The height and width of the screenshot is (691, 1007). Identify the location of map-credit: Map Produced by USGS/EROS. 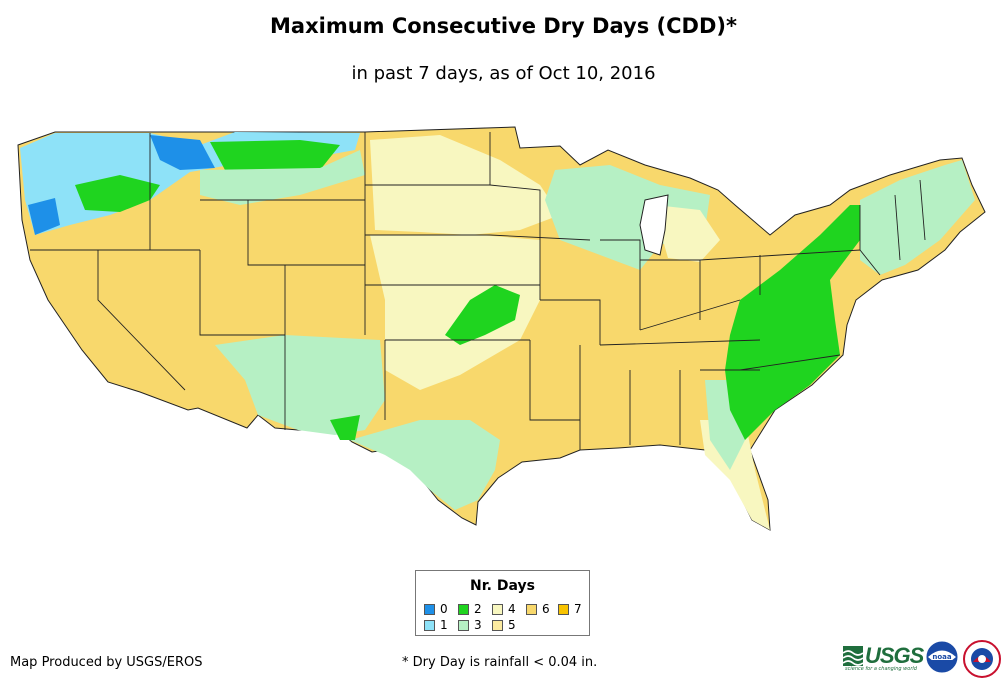
(106, 662).